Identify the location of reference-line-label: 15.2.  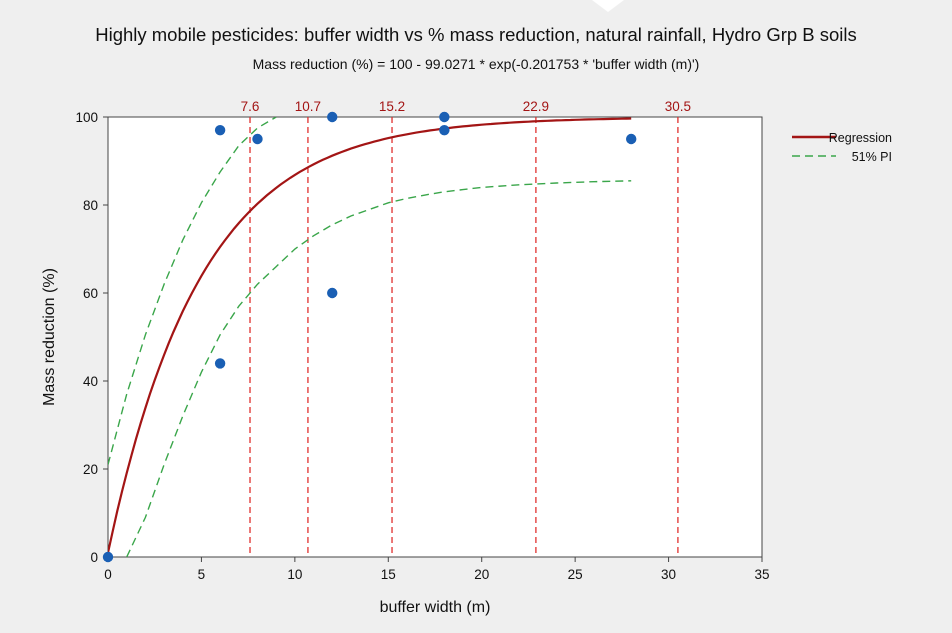
(392, 106).